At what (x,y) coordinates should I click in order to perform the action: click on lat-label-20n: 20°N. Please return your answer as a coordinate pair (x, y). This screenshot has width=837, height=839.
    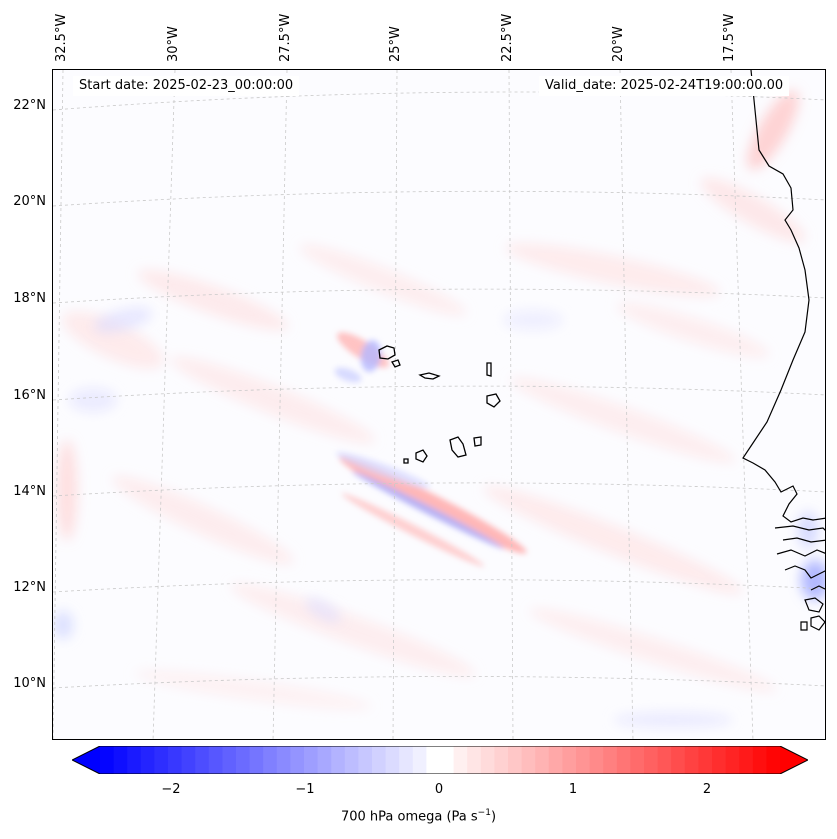
    Looking at the image, I should click on (29, 201).